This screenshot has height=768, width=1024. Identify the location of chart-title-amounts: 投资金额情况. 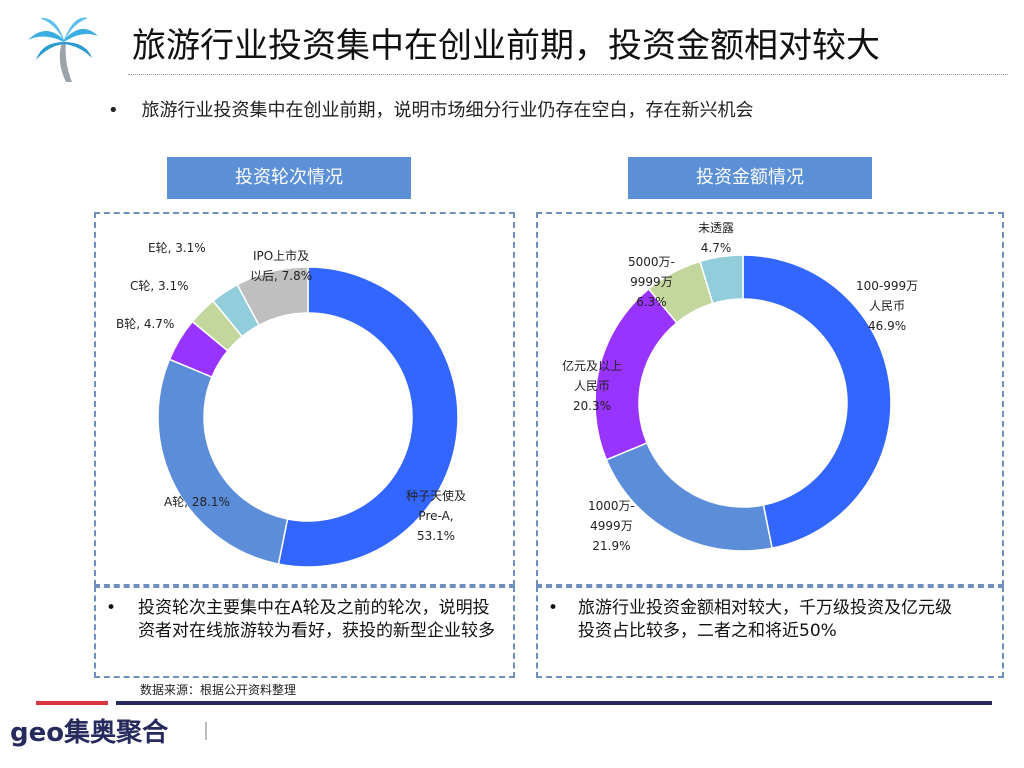
(750, 178).